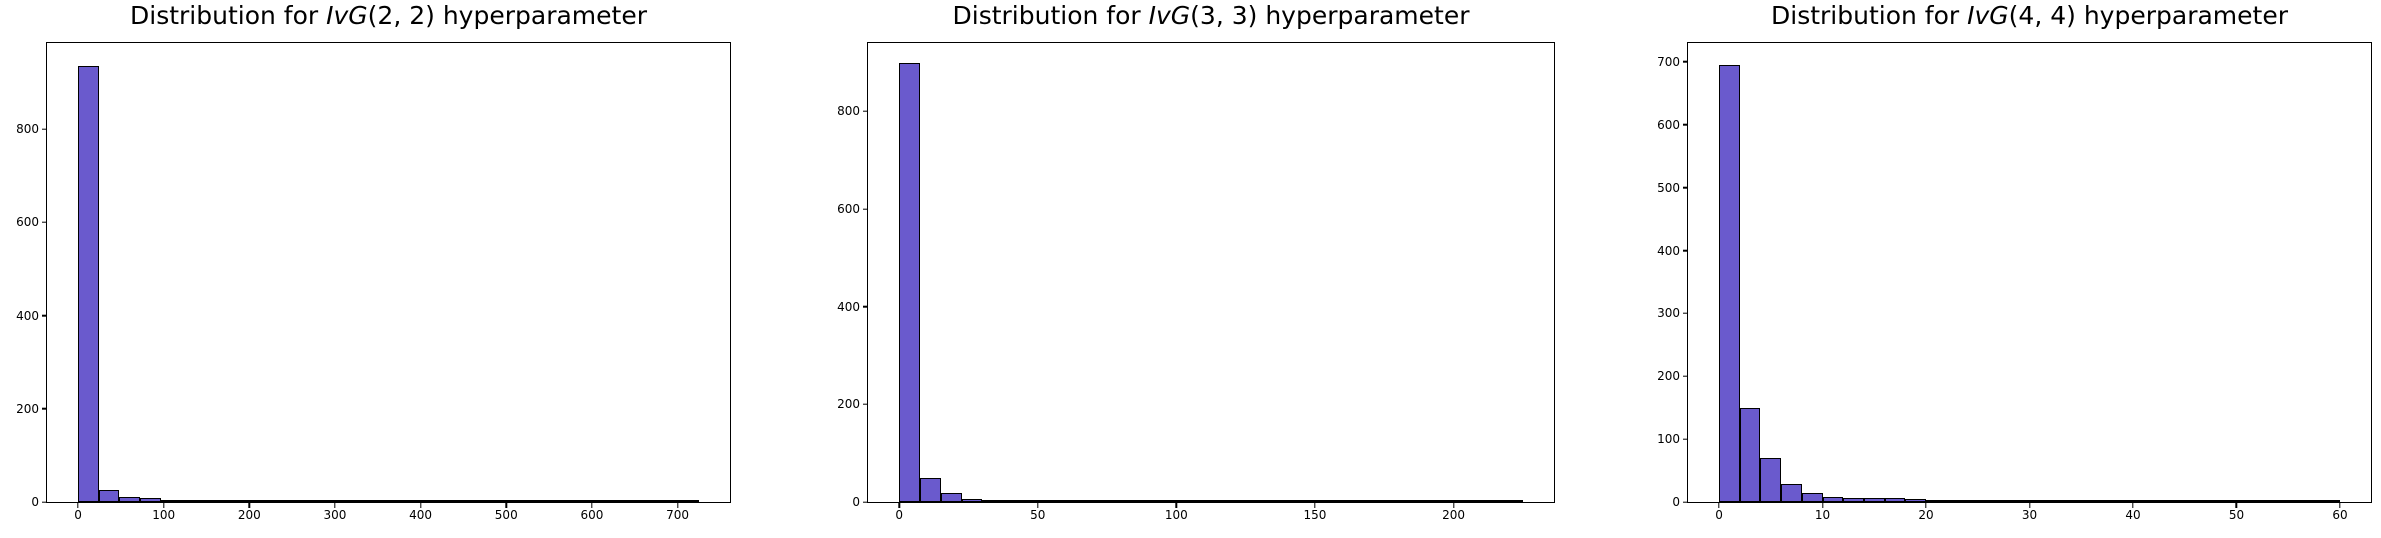 The width and height of the screenshot is (2381, 538). What do you see at coordinates (421, 515) in the screenshot?
I see `x-tick-label: 400` at bounding box center [421, 515].